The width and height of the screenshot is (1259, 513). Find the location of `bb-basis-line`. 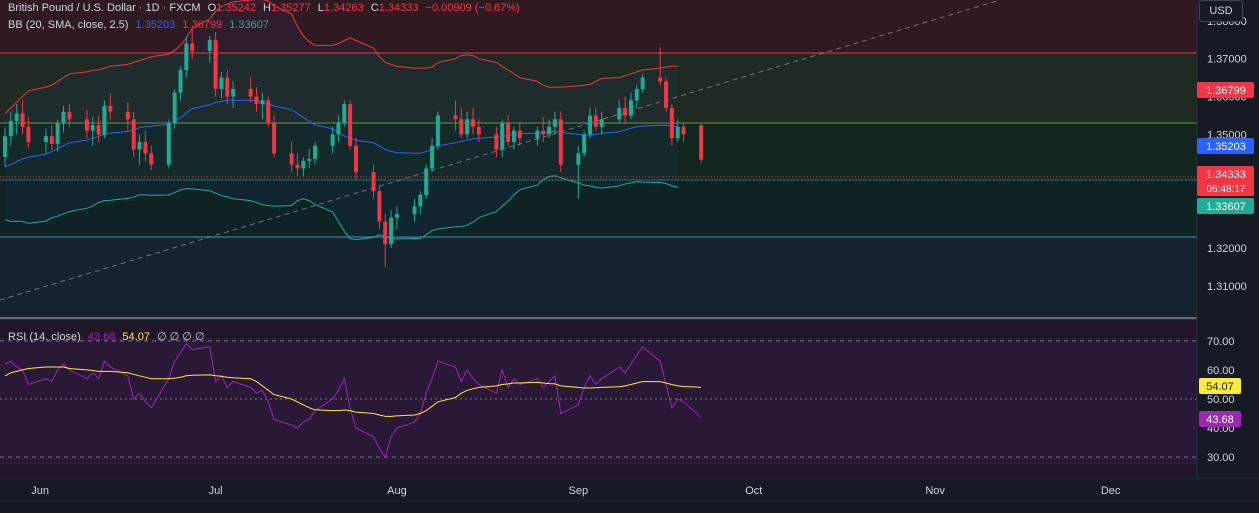

bb-basis-line is located at coordinates (341, 133).